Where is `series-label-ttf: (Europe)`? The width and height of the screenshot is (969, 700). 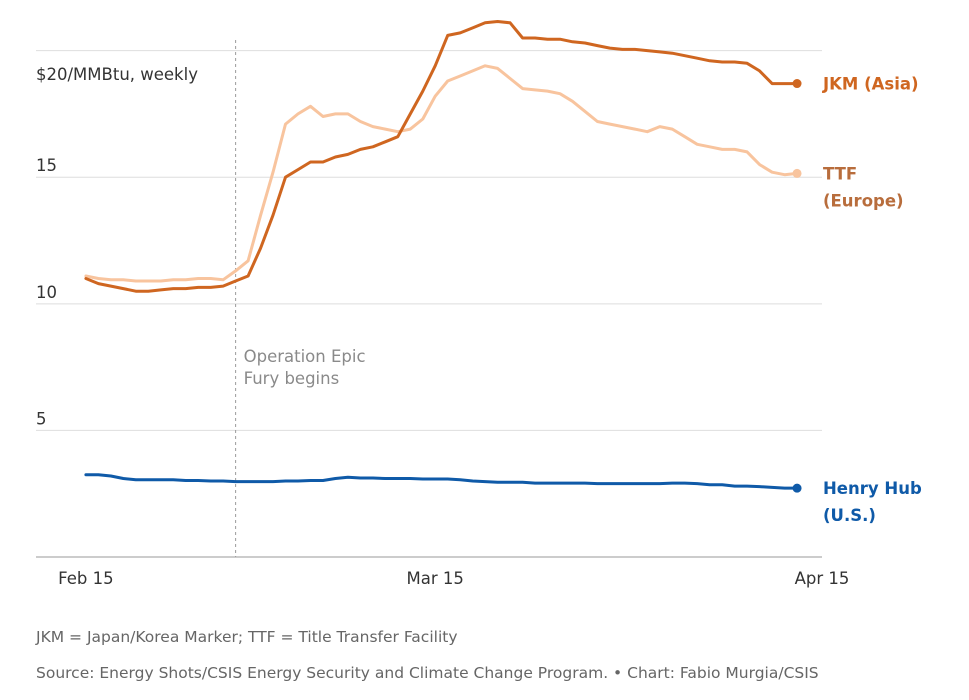
series-label-ttf: (Europe) is located at coordinates (863, 200).